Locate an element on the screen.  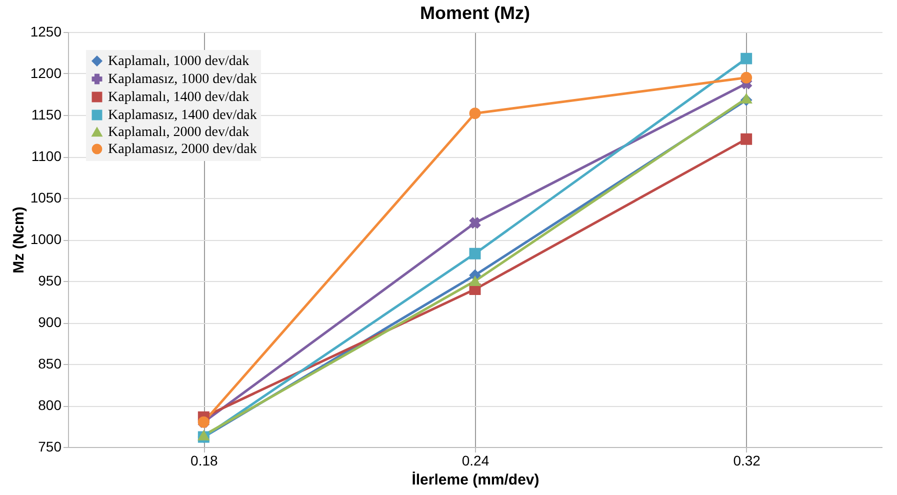
x-tick-label: 0.32 is located at coordinates (747, 460).